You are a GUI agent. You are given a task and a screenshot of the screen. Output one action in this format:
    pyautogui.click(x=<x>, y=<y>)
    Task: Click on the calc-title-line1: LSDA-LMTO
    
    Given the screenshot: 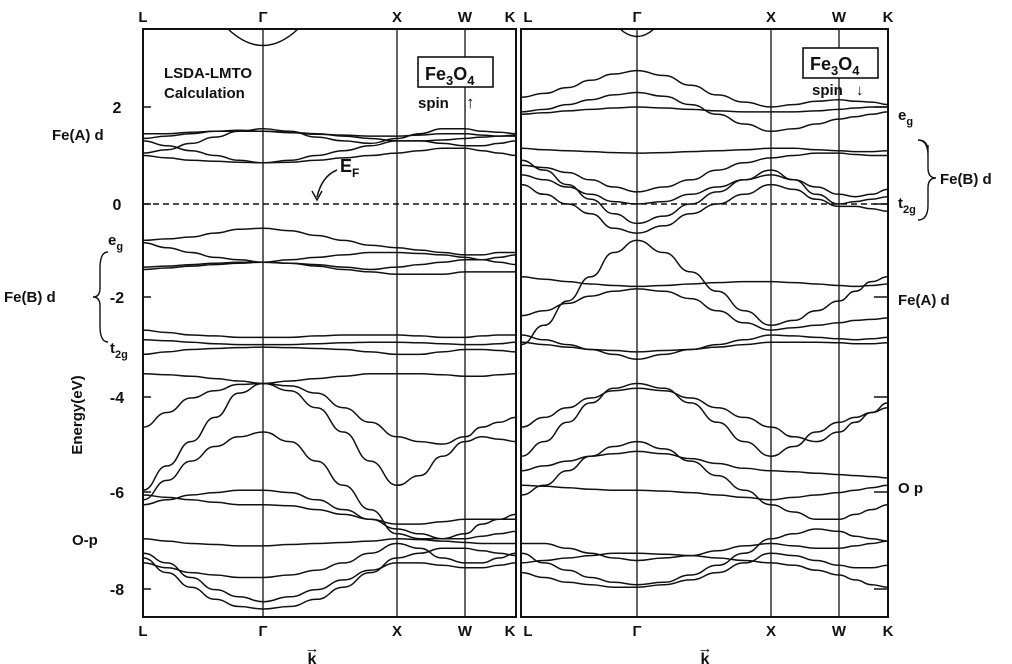 What is the action you would take?
    pyautogui.click(x=208, y=73)
    